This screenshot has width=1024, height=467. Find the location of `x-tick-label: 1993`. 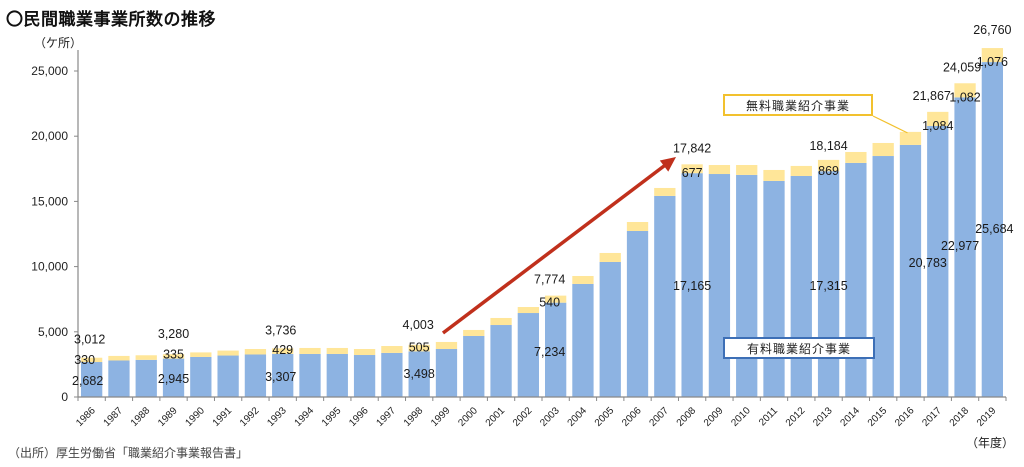

x-tick-label: 1993 is located at coordinates (277, 417).